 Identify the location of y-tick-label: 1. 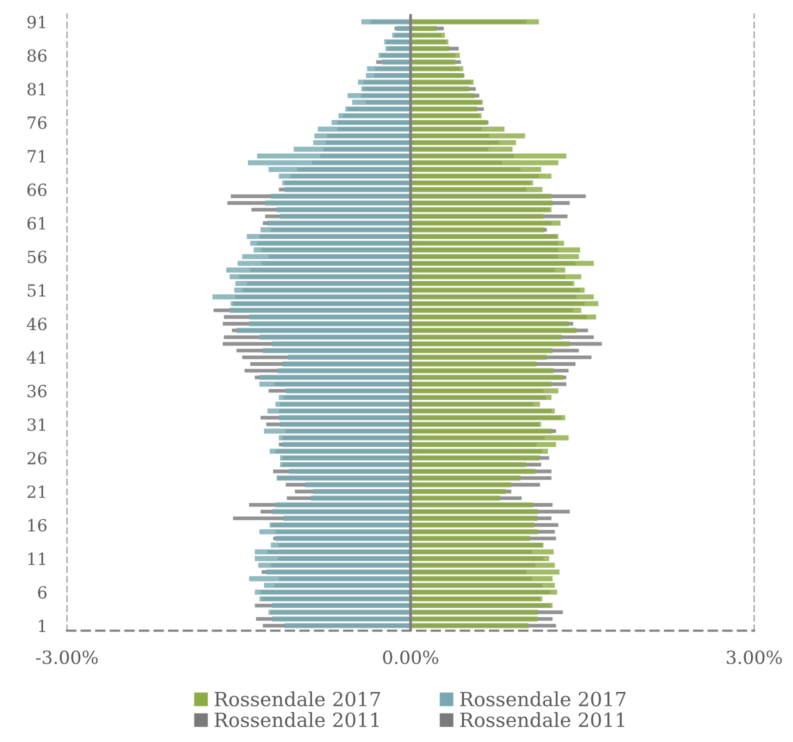
(42, 626).